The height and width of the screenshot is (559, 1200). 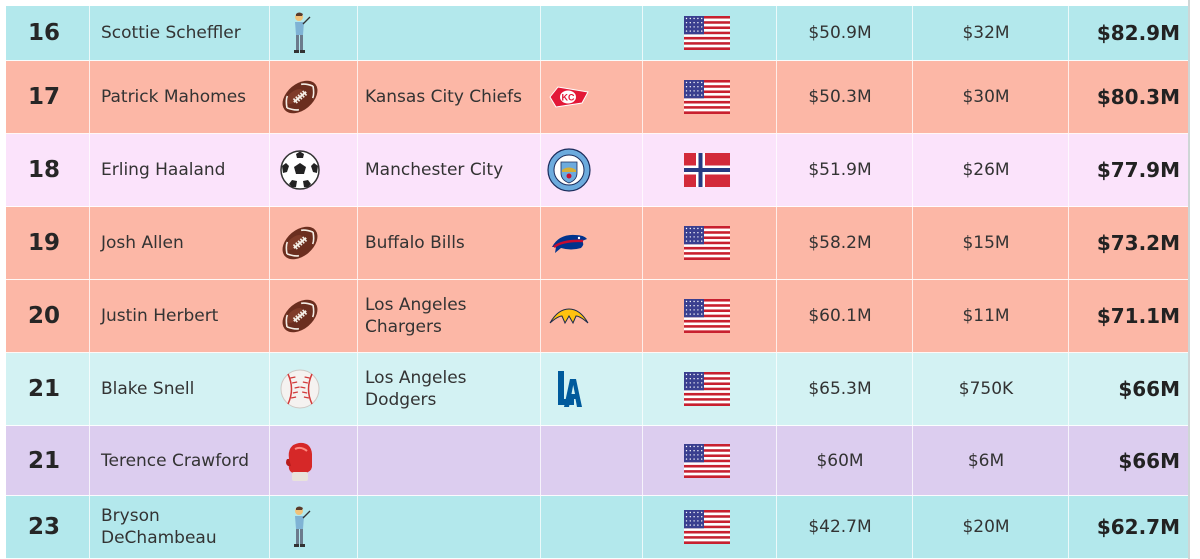 What do you see at coordinates (569, 389) in the screenshot?
I see `dodgers-logo` at bounding box center [569, 389].